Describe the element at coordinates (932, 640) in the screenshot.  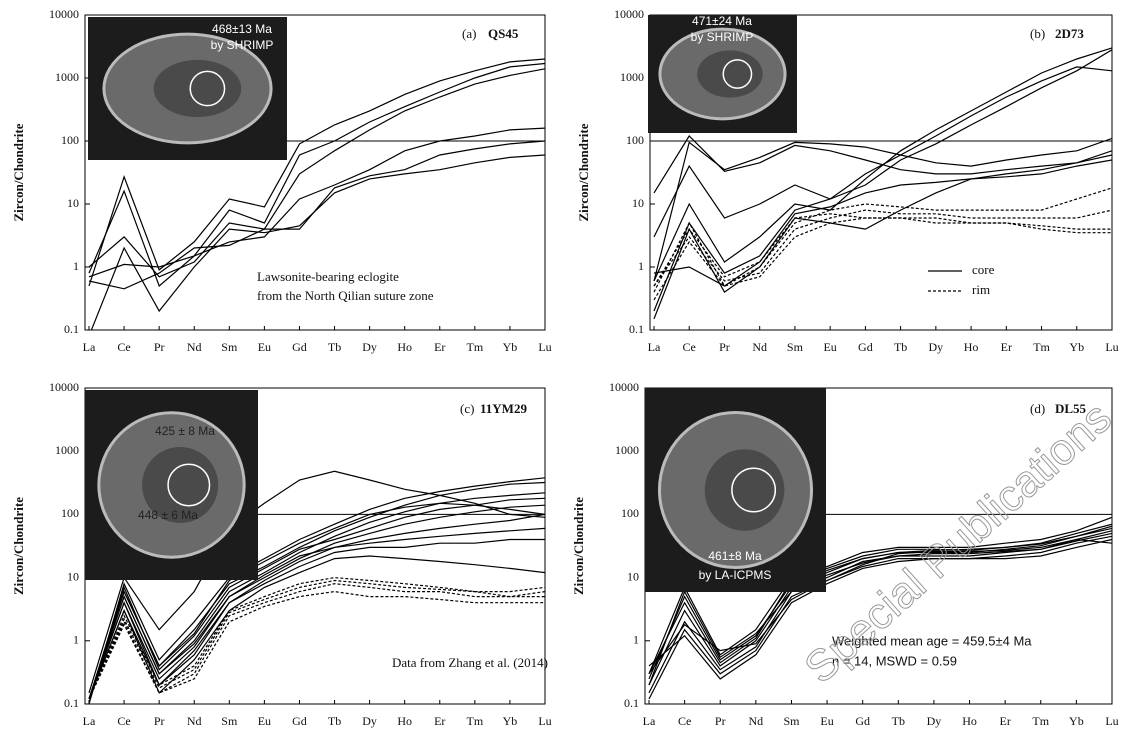
I see `annotation: Weighted mean age = 459.5±4 Ma` at that location.